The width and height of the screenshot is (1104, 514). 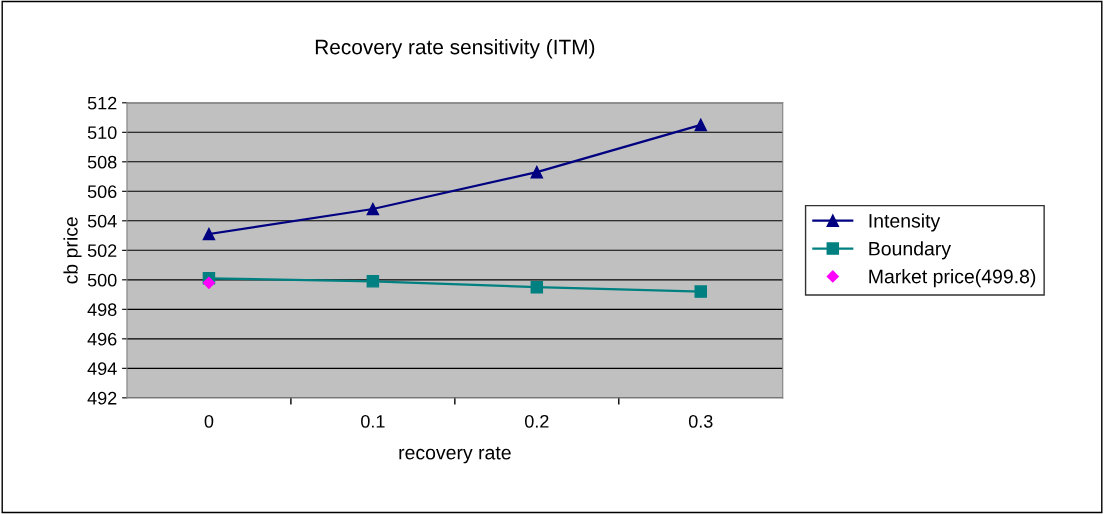 What do you see at coordinates (102, 369) in the screenshot?
I see `y-tick-label: 494` at bounding box center [102, 369].